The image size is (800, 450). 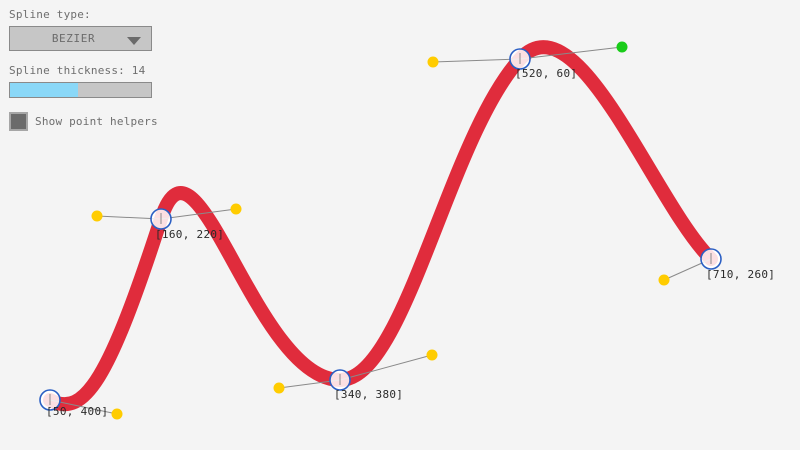 What do you see at coordinates (80, 90) in the screenshot?
I see `spline-thickness-slider` at bounding box center [80, 90].